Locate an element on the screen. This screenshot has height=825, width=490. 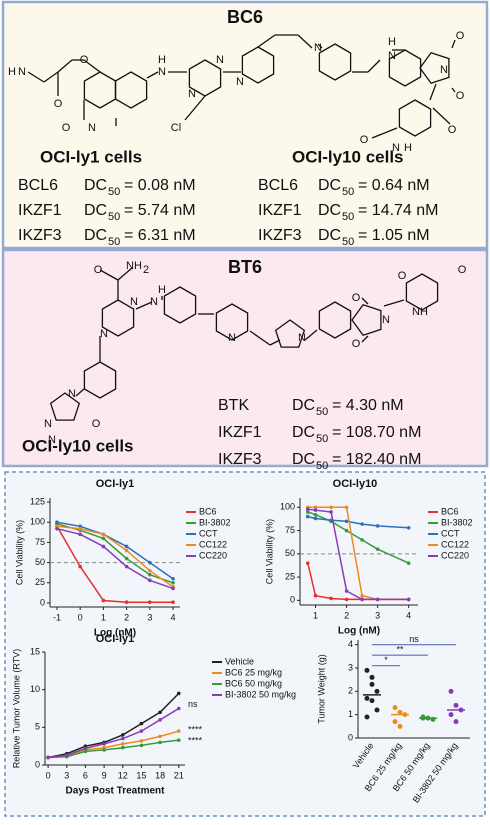
x-tick-label: 12 is located at coordinates (123, 775).